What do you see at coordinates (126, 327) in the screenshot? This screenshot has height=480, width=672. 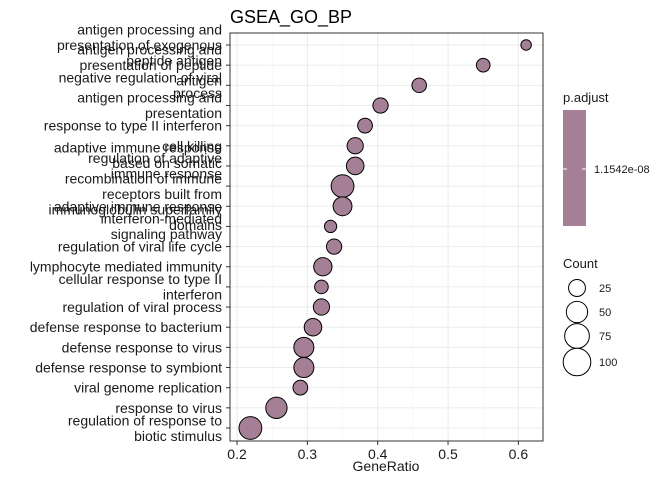 I see `y-tick-label: defense response to bacterium` at bounding box center [126, 327].